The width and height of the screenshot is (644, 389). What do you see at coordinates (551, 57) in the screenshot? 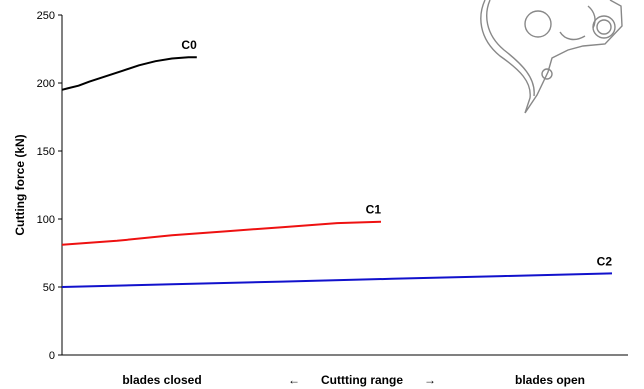
I see `blade-cutter-icon` at bounding box center [551, 57].